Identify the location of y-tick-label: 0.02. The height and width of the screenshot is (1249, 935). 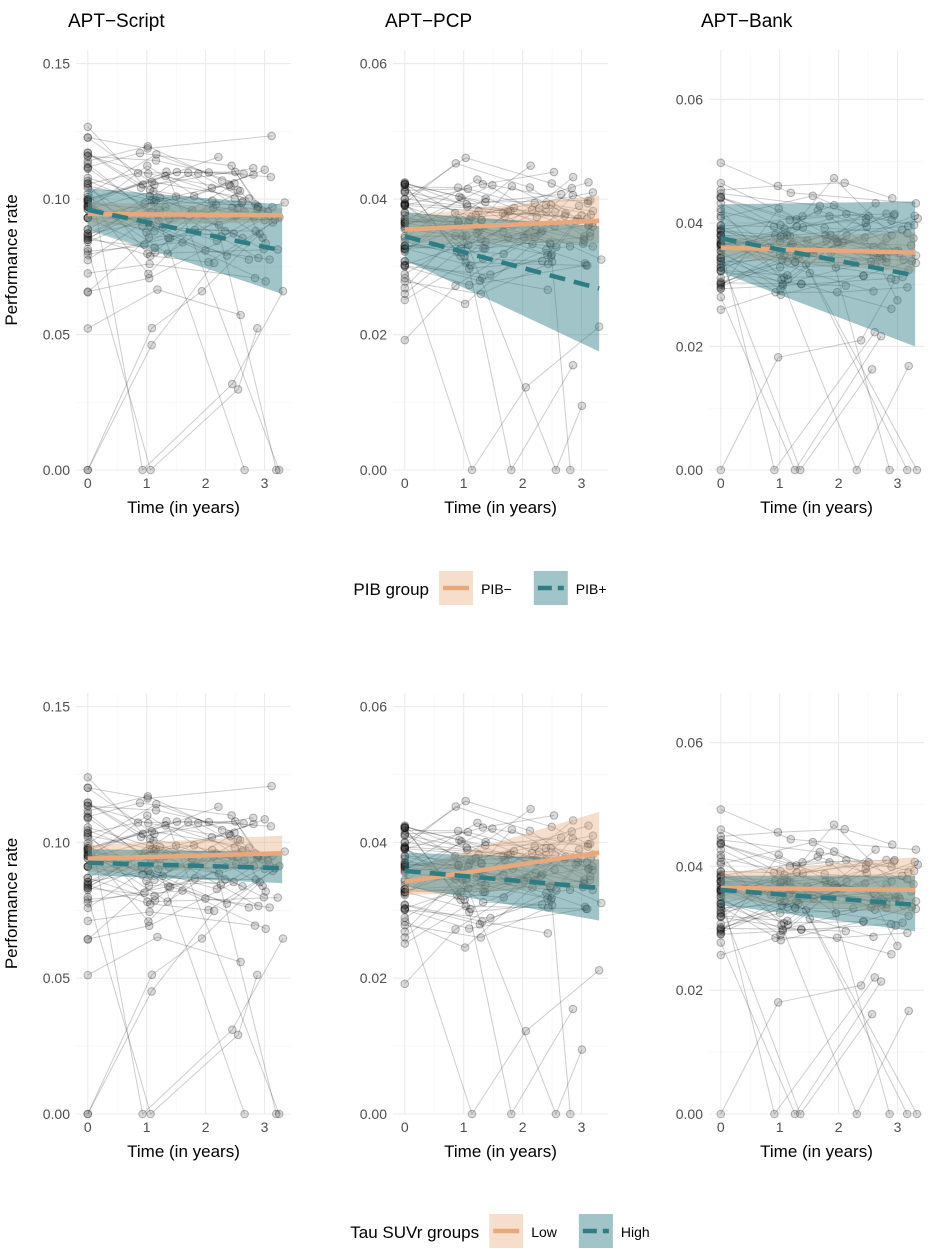
(689, 990).